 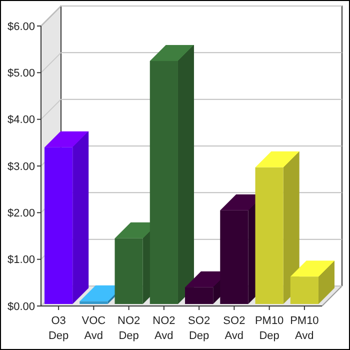 I want to click on x-tick-label: O3 Dep, so click(x=58, y=328).